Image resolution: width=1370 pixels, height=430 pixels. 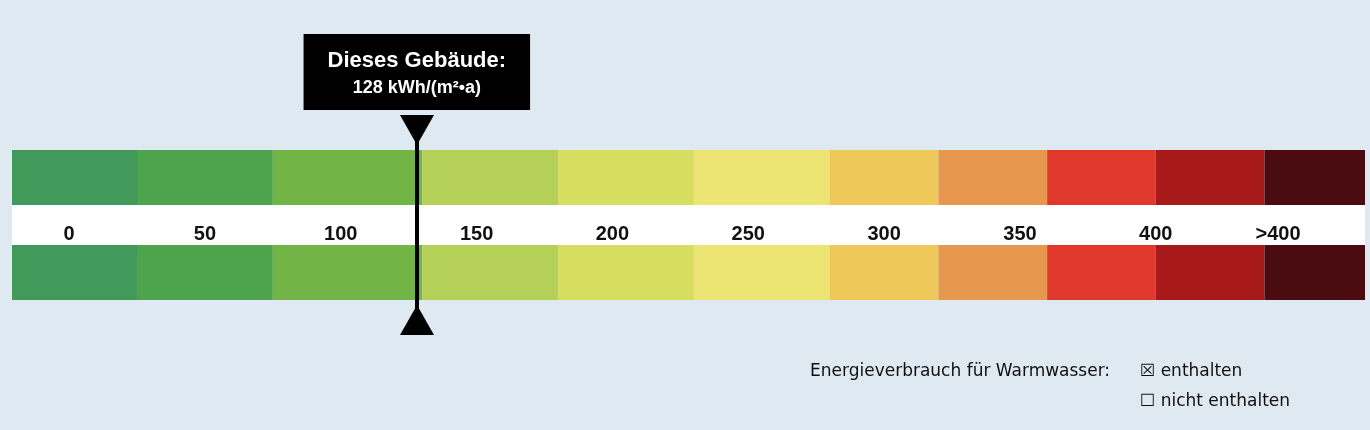 What do you see at coordinates (1156, 233) in the screenshot?
I see `x-tick-label: 400` at bounding box center [1156, 233].